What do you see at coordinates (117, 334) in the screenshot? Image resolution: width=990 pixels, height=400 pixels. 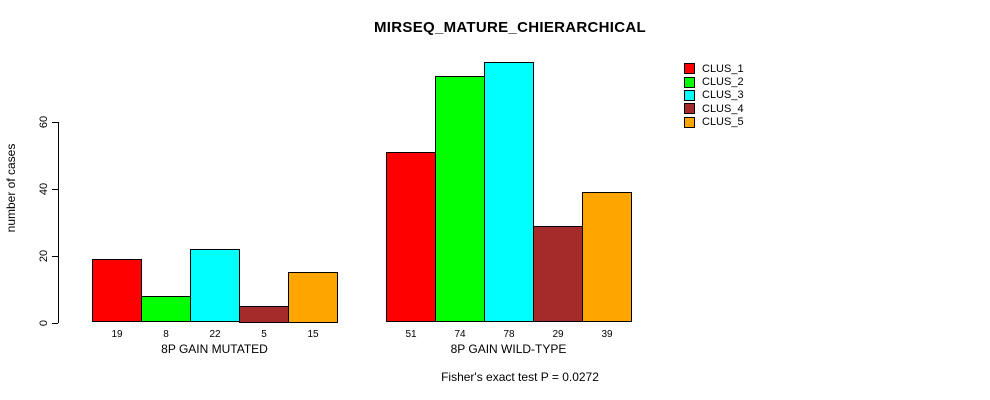 I see `bar-value-label: 19` at bounding box center [117, 334].